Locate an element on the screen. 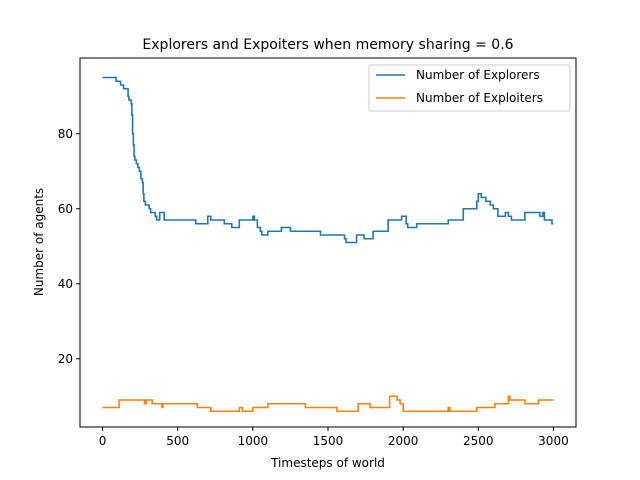 Image resolution: width=640 pixels, height=480 pixels. legend-label-explorers: Number of Explorers is located at coordinates (478, 75).